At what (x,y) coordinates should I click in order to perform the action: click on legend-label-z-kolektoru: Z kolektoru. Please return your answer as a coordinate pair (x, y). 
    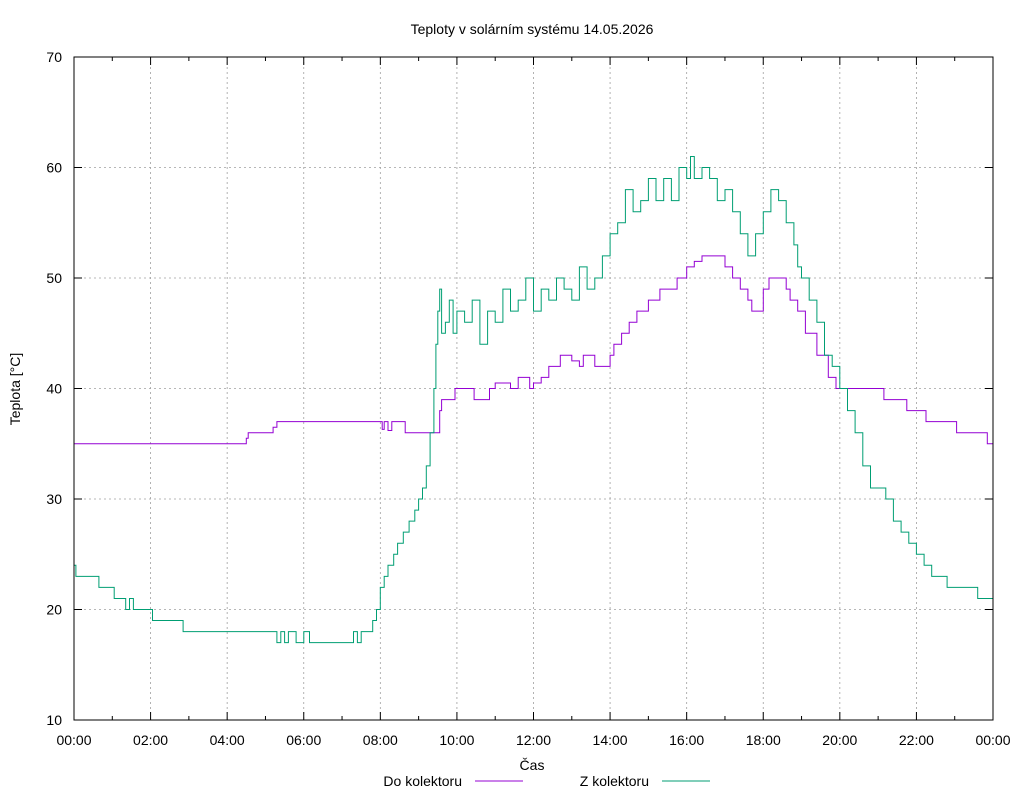
    Looking at the image, I should click on (614, 781).